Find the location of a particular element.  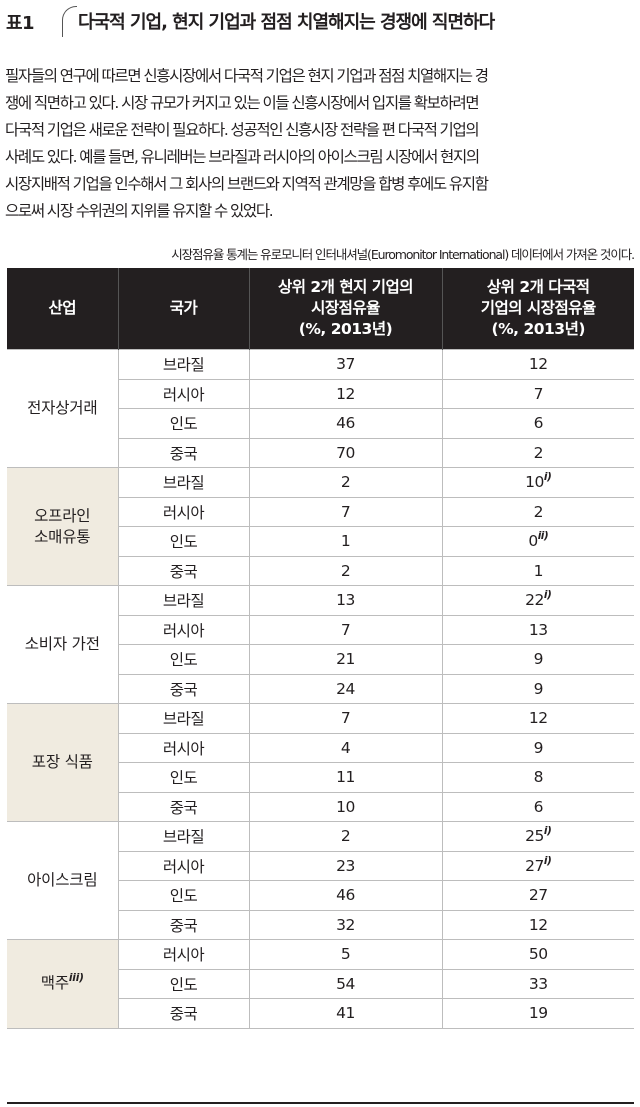

local-share-cell: 46 is located at coordinates (345, 423).